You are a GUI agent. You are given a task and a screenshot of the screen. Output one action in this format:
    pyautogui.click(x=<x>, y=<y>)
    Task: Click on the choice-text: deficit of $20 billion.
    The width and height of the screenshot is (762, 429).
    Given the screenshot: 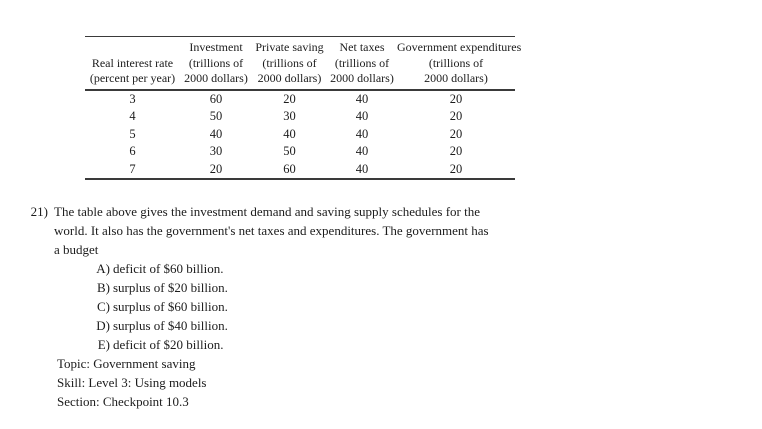 What is the action you would take?
    pyautogui.click(x=168, y=344)
    